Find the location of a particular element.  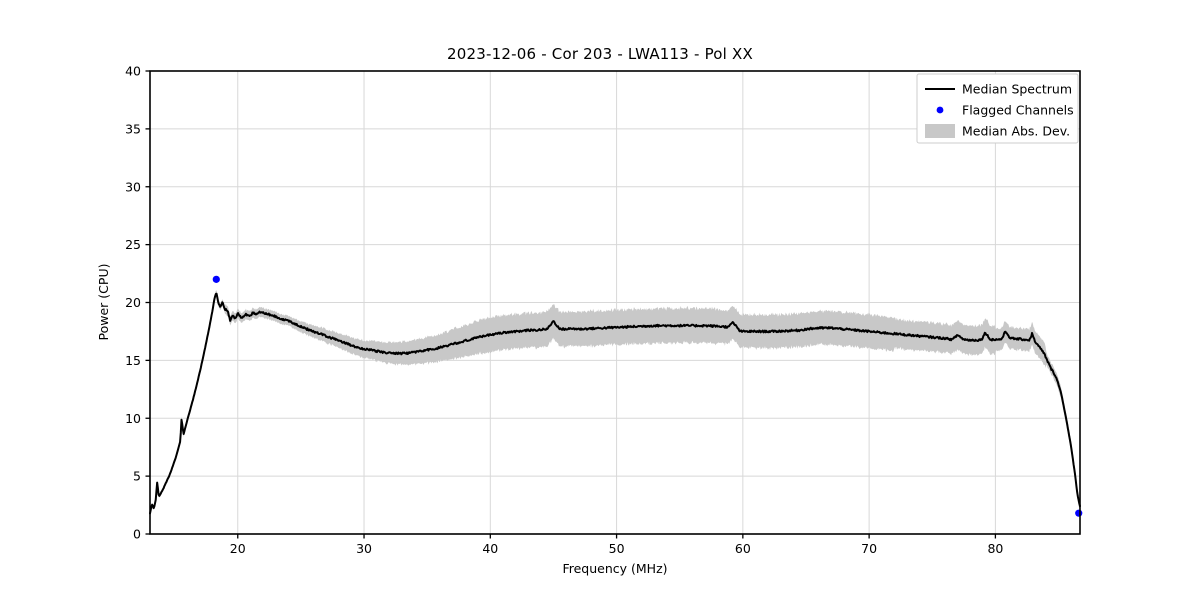

y-tick-label: 25 is located at coordinates (133, 244).